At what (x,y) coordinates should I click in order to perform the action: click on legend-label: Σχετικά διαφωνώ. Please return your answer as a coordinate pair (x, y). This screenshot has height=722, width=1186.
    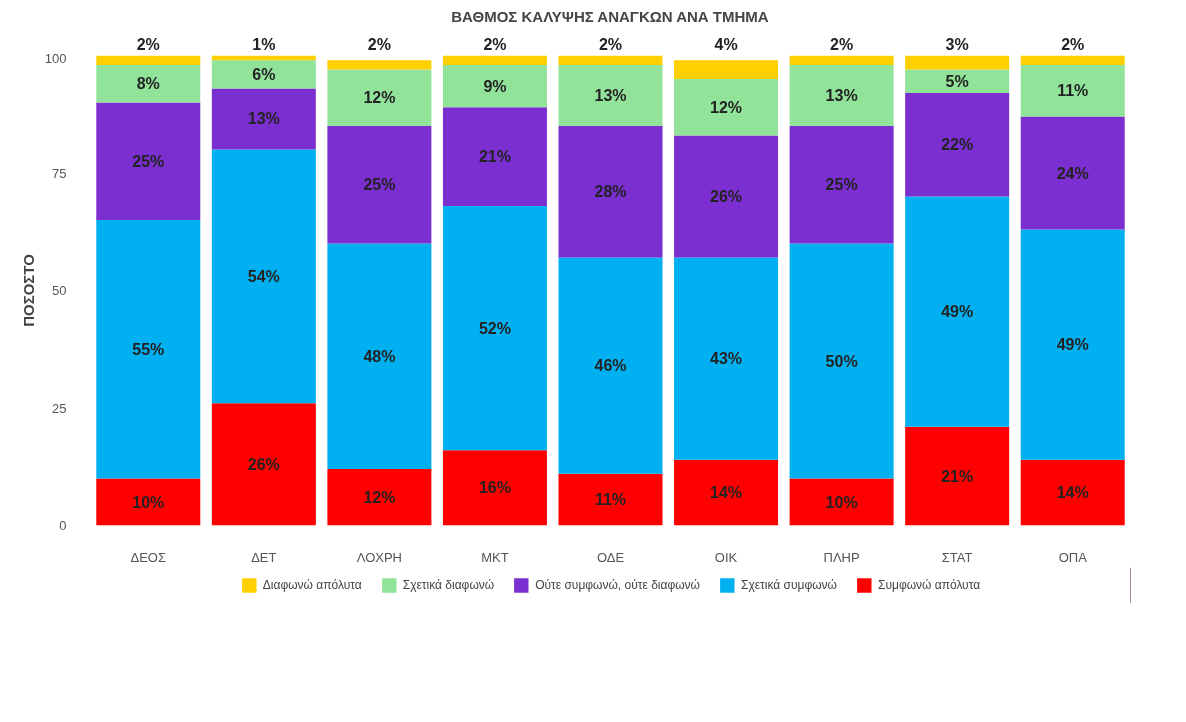
    Looking at the image, I should click on (448, 585).